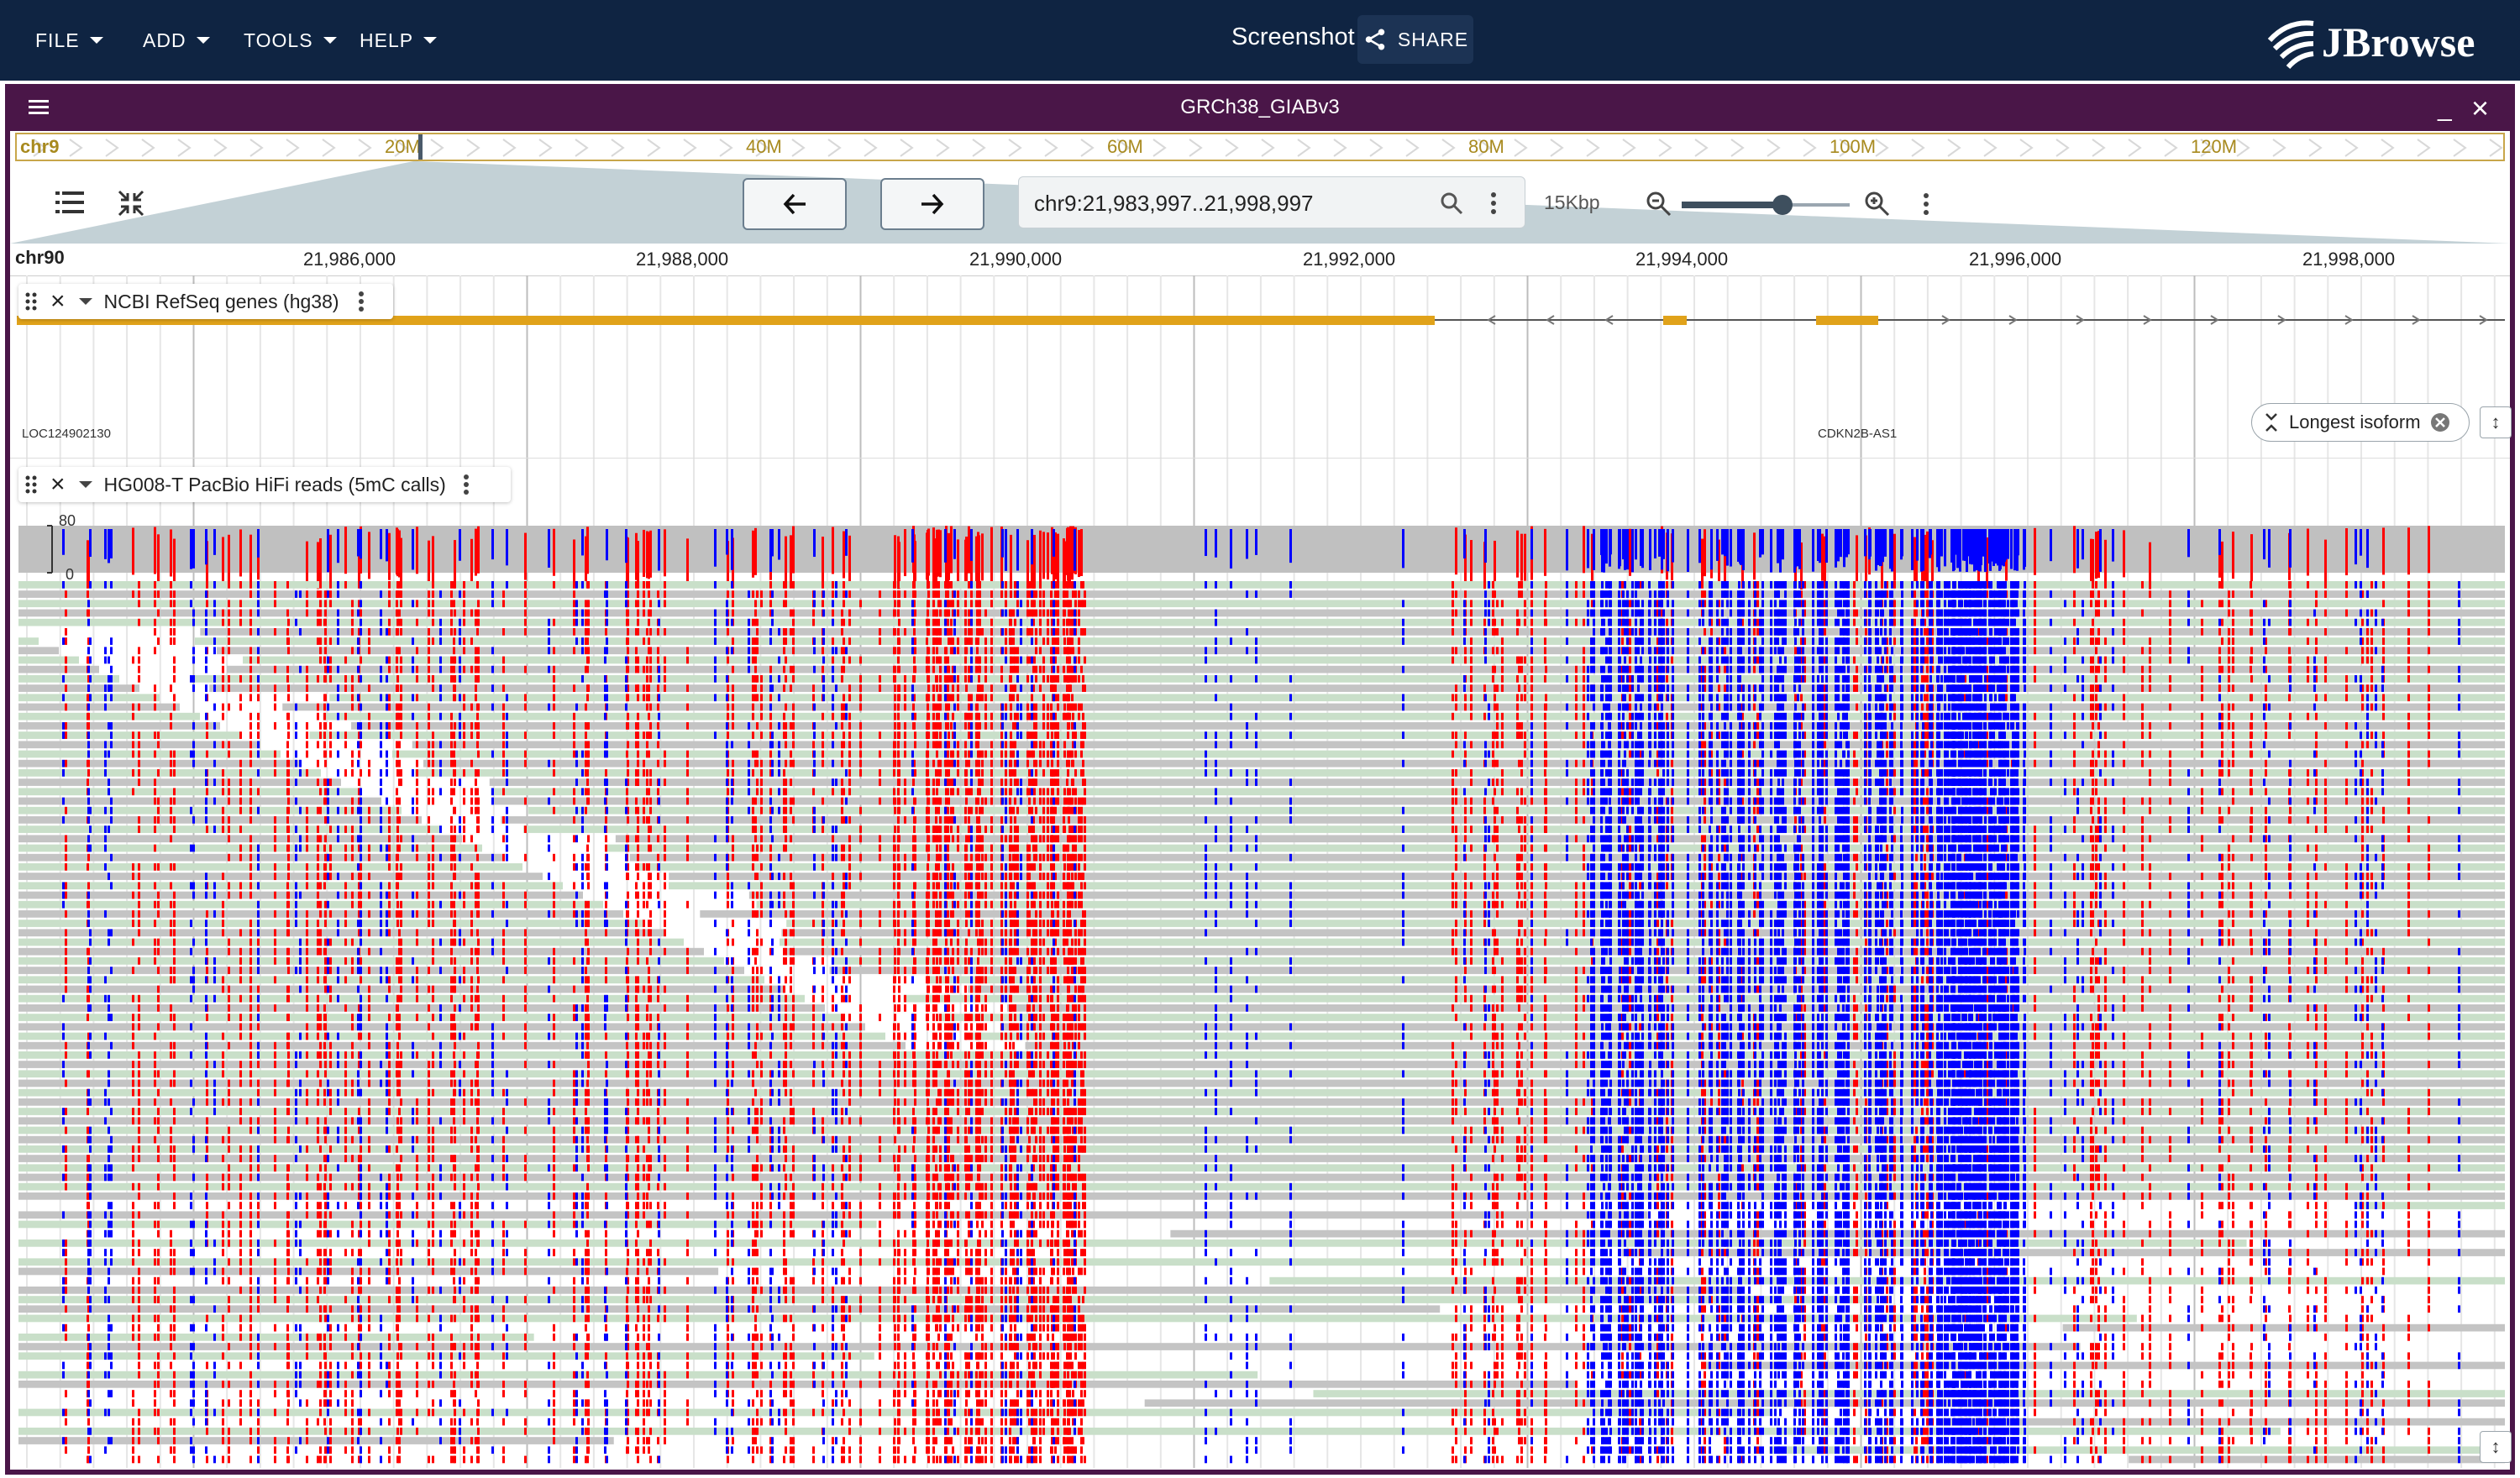  I want to click on scroll-right-button, so click(932, 204).